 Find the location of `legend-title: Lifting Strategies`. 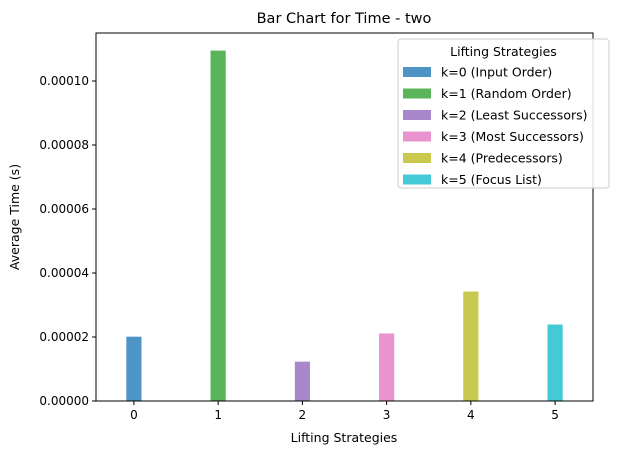

legend-title: Lifting Strategies is located at coordinates (503, 51).